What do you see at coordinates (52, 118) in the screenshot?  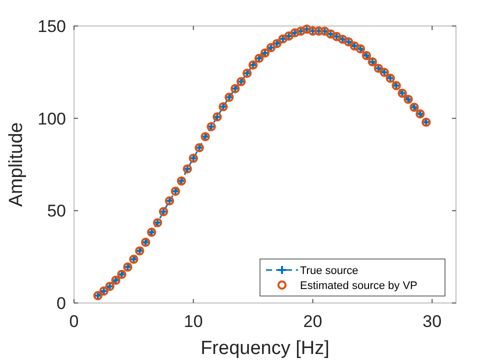 I see `y-tick-label: 100` at bounding box center [52, 118].